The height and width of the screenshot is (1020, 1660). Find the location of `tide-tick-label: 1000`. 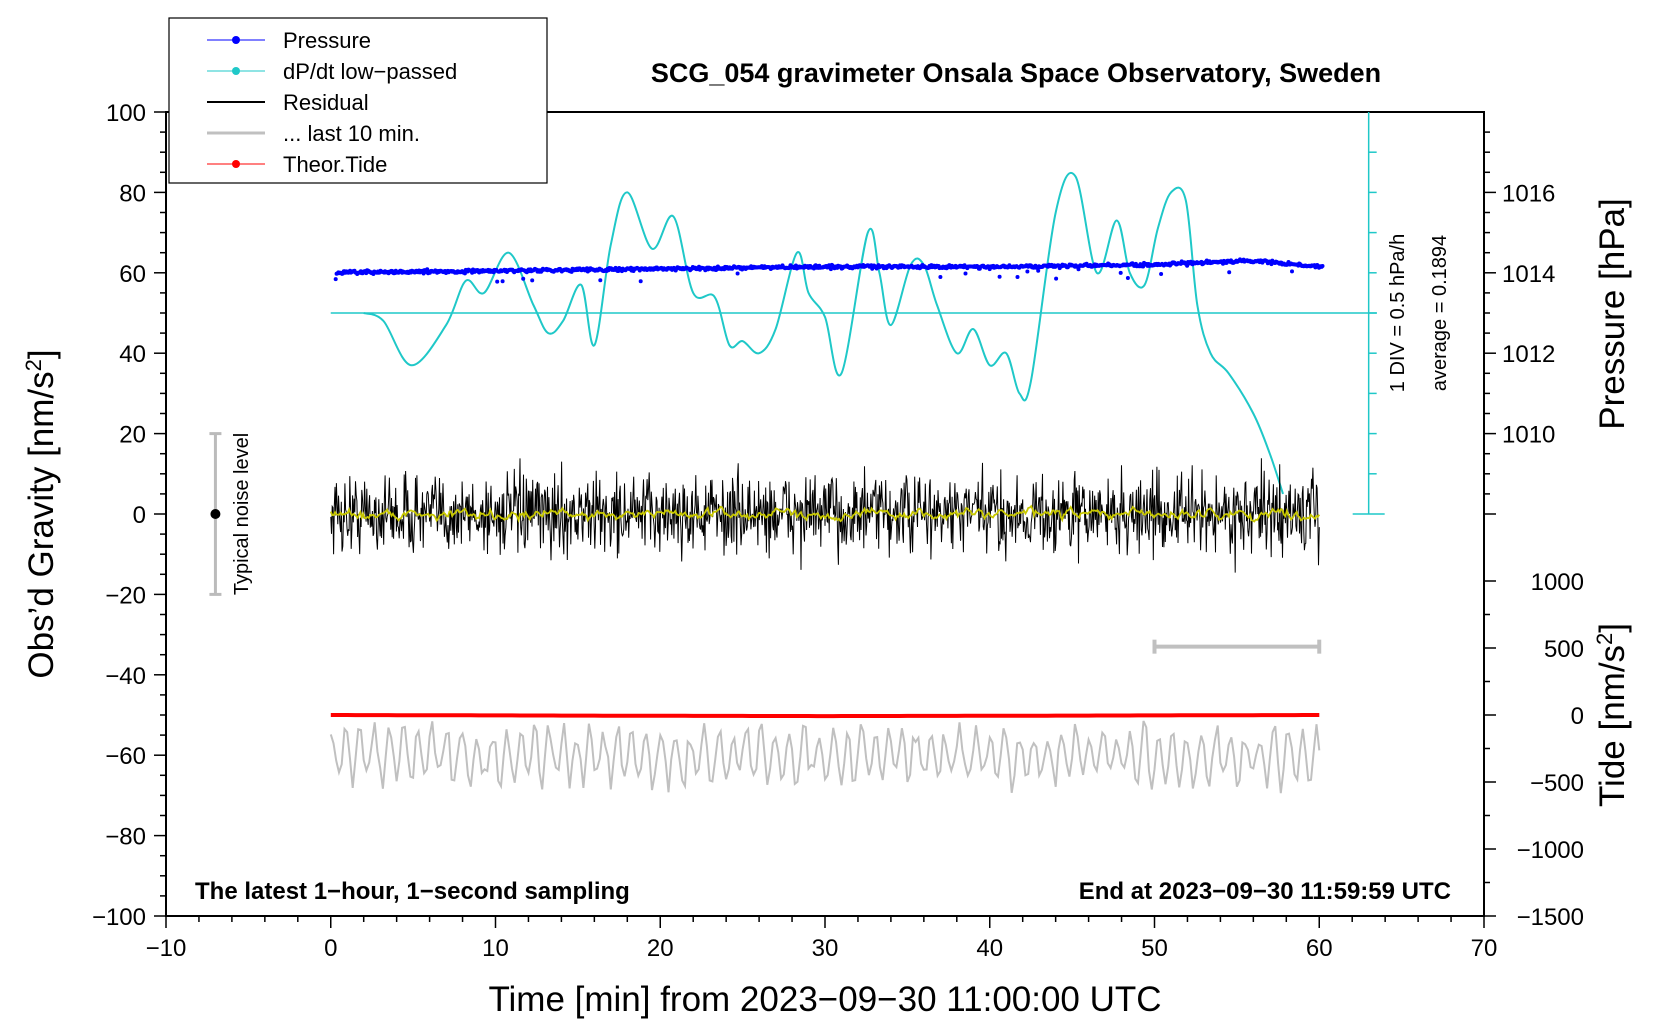

tide-tick-label: 1000 is located at coordinates (1557, 582).